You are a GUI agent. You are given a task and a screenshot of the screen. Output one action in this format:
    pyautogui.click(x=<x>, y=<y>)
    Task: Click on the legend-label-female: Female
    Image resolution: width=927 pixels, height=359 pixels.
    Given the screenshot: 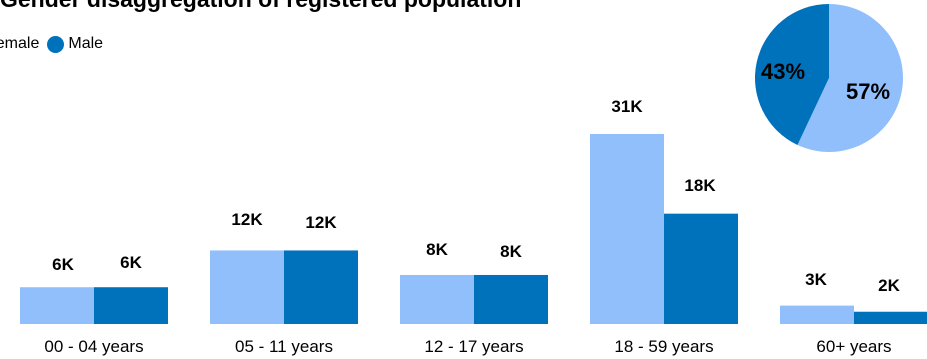 What is the action you would take?
    pyautogui.click(x=20, y=43)
    